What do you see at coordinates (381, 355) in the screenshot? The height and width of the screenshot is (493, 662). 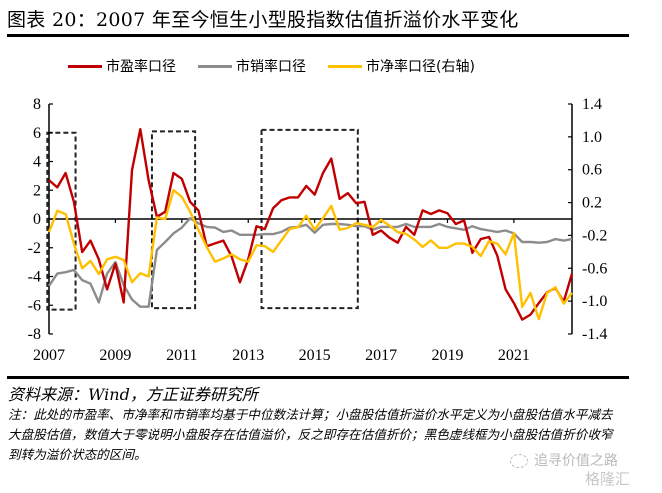 I see `x-axis-tick-label: 2017` at bounding box center [381, 355].